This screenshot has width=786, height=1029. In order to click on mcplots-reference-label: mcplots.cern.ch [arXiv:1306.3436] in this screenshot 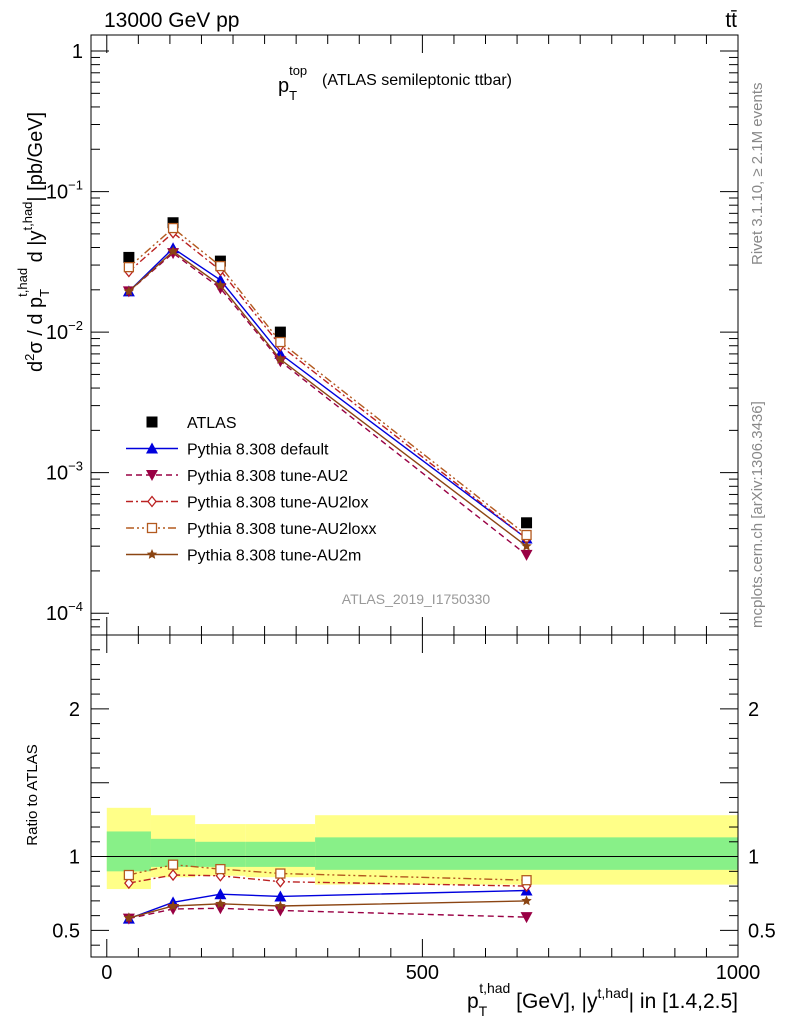, I will do `click(757, 514)`.